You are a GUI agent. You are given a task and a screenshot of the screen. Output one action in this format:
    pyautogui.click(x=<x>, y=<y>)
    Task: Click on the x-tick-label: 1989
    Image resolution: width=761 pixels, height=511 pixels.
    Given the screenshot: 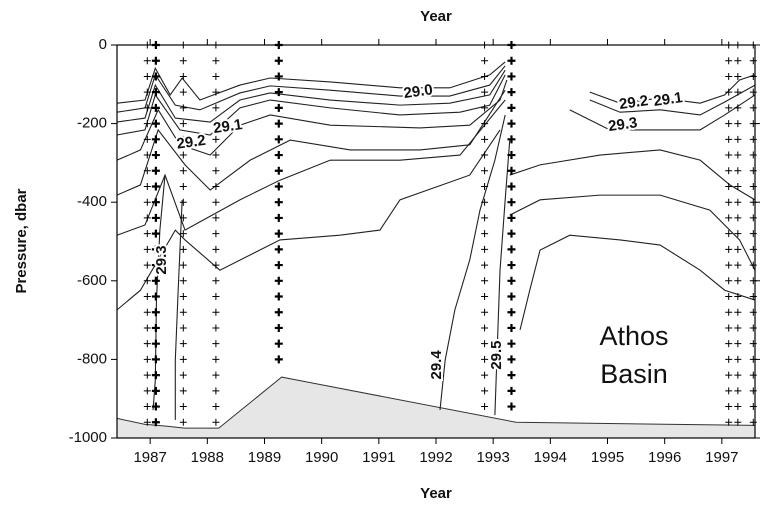 What is the action you would take?
    pyautogui.click(x=264, y=457)
    